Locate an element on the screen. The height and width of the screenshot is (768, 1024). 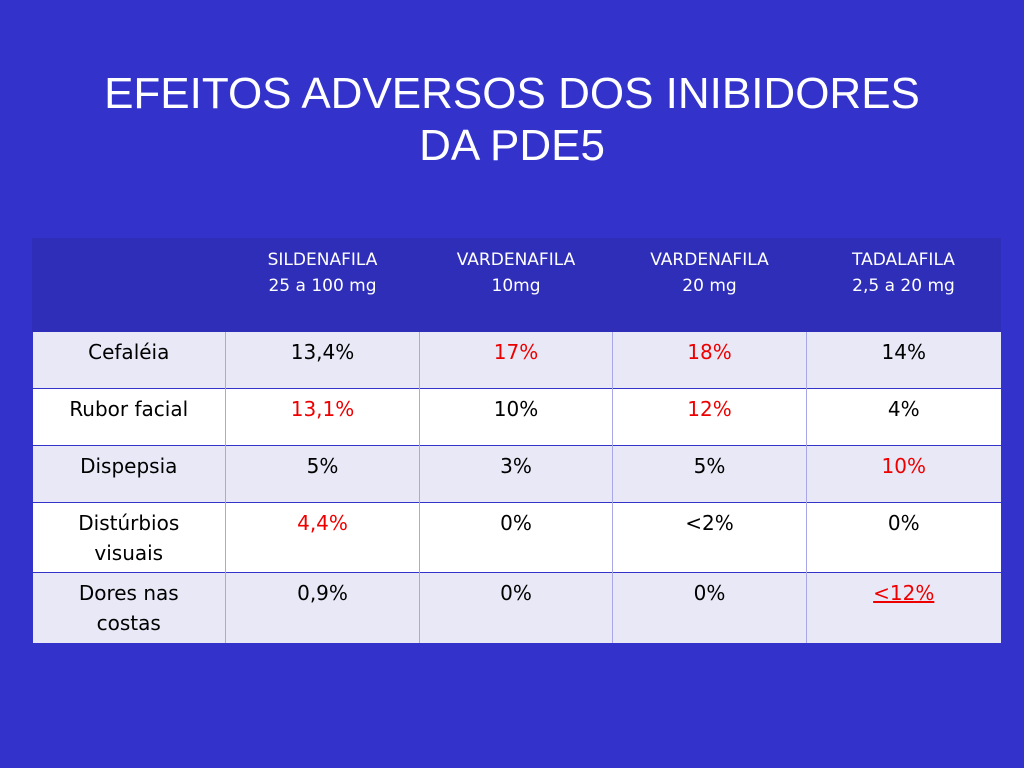
slide-title-line-2: DA PDE5 is located at coordinates (512, 145).